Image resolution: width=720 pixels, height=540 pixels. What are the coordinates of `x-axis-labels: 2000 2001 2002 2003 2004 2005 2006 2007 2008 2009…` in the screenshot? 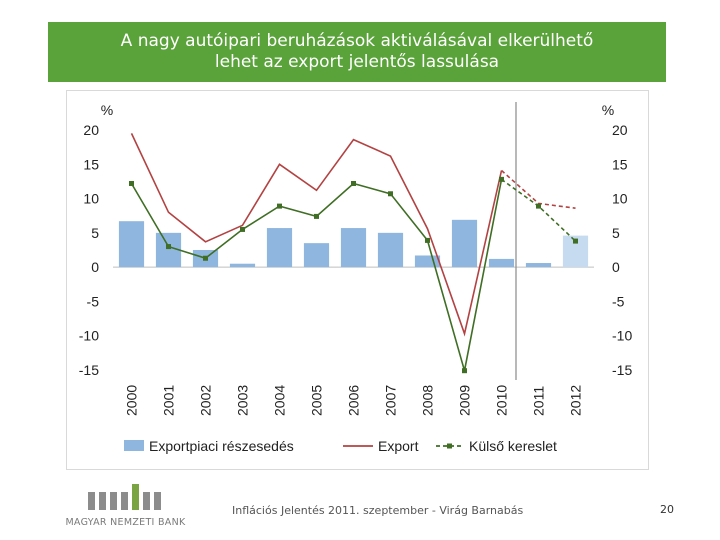 It's located at (354, 400).